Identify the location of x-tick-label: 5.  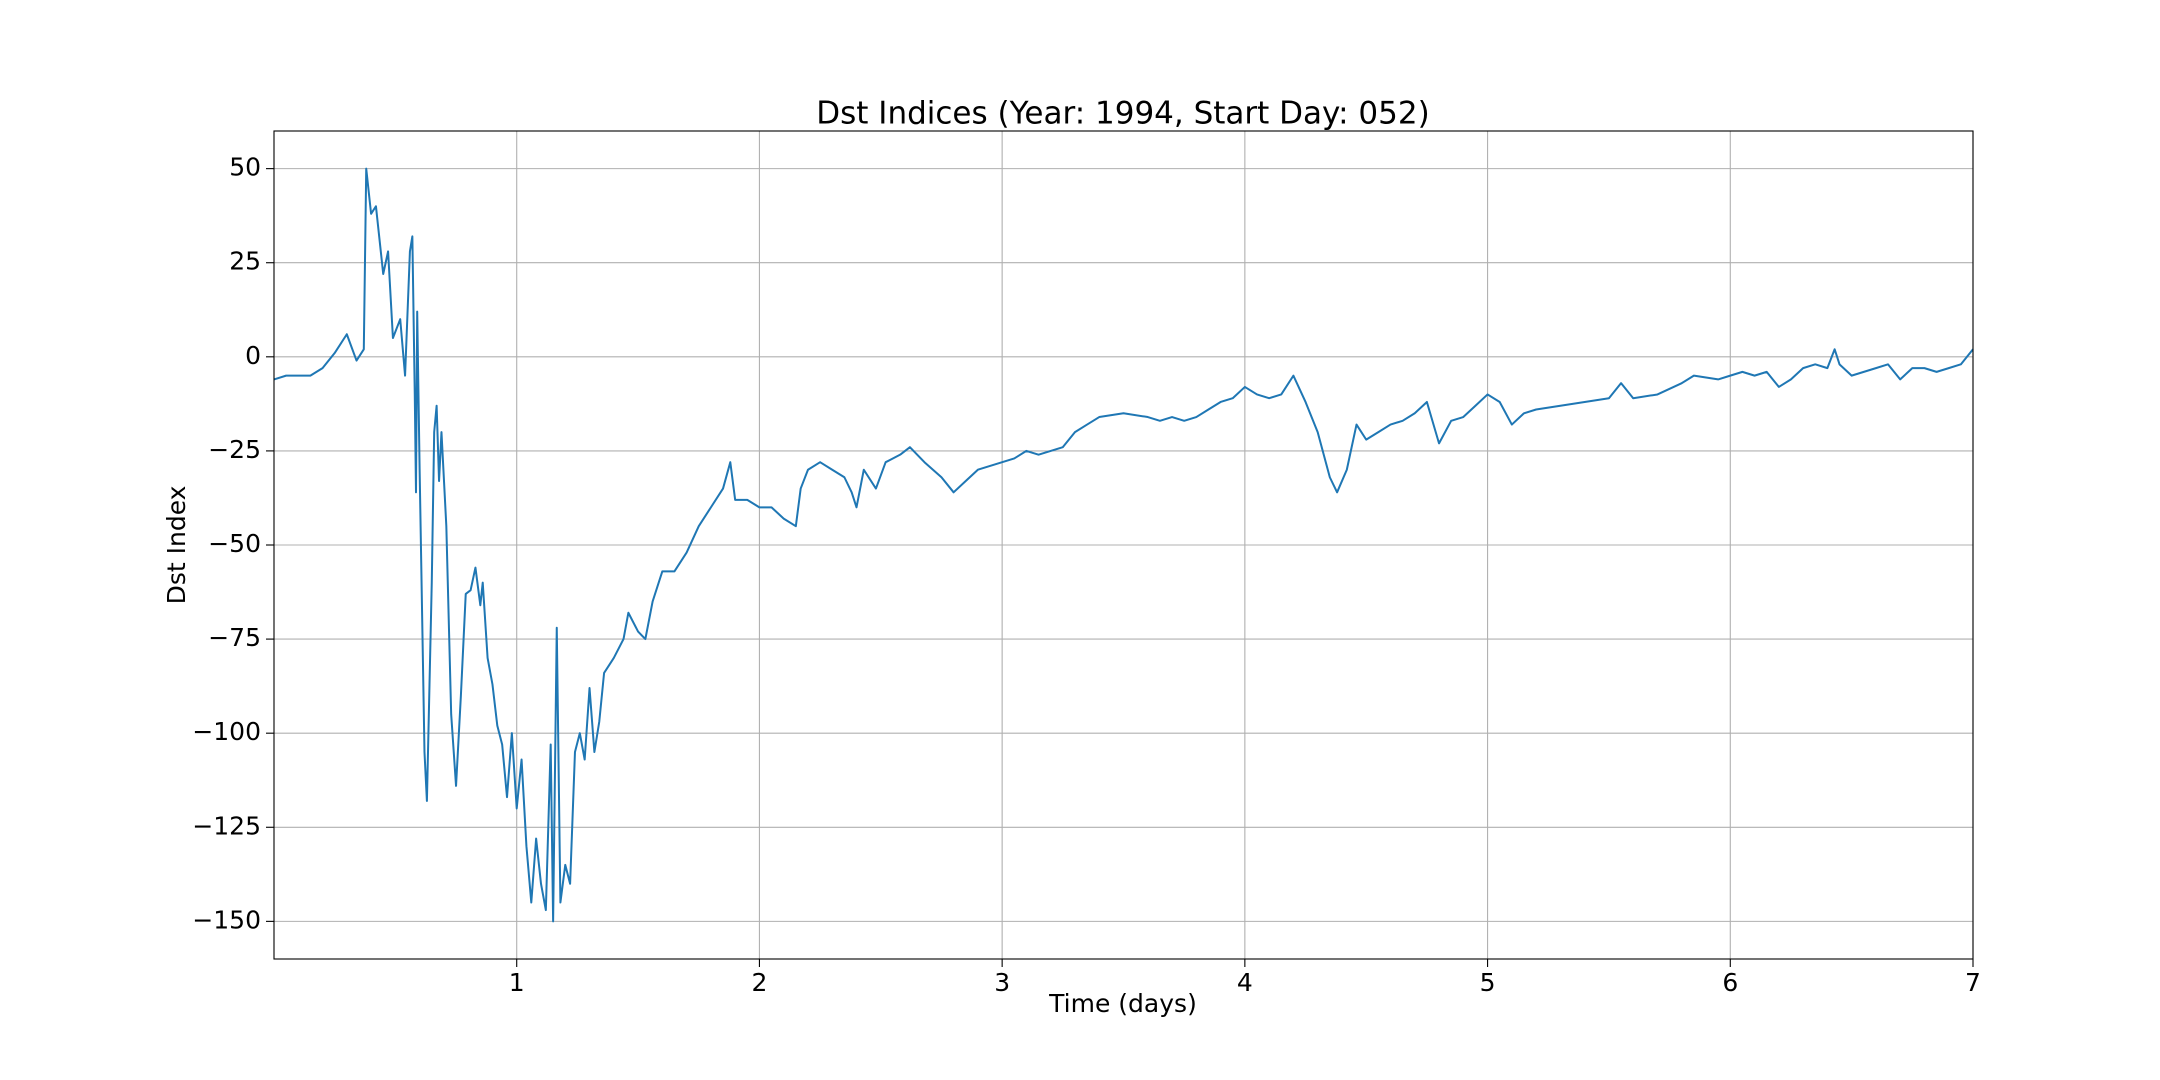
(1488, 982).